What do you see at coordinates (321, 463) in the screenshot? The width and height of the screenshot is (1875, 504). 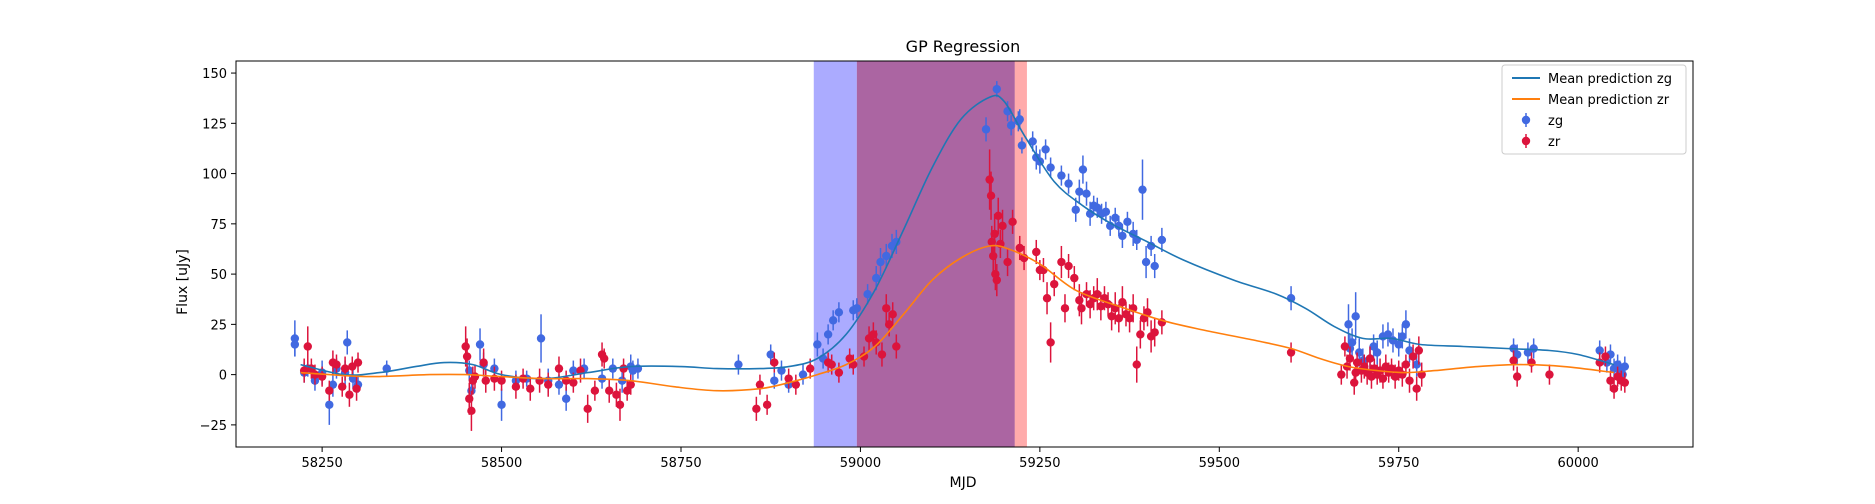 I see `x-tick-label-0: 58250` at bounding box center [321, 463].